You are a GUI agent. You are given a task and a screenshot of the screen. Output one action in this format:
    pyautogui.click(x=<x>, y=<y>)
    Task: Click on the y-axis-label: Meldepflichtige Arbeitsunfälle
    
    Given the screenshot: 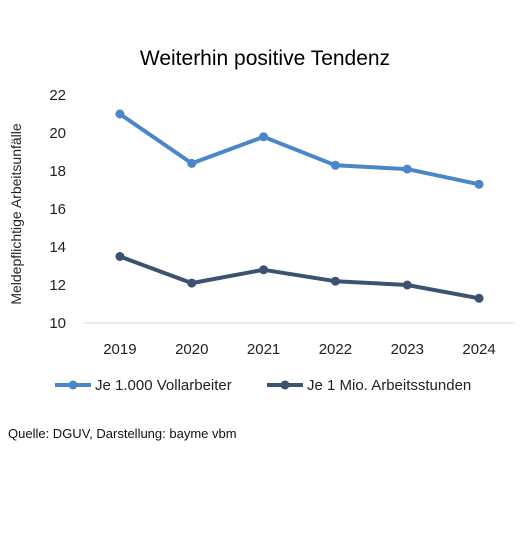 What is the action you would take?
    pyautogui.click(x=16, y=214)
    